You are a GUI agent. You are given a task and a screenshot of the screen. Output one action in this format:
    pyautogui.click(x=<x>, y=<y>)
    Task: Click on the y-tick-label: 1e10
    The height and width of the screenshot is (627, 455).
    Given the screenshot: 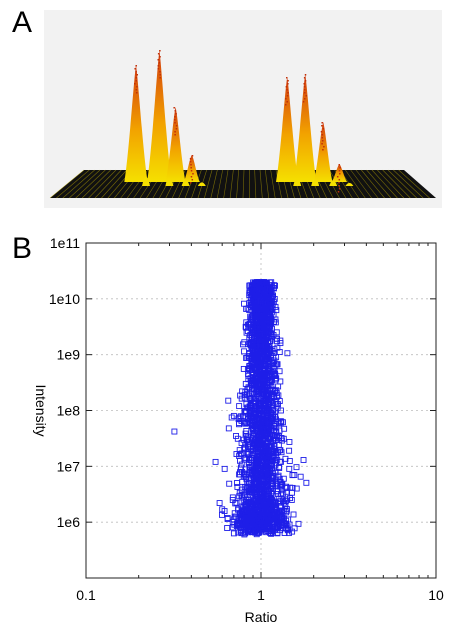 What is the action you would take?
    pyautogui.click(x=64, y=299)
    